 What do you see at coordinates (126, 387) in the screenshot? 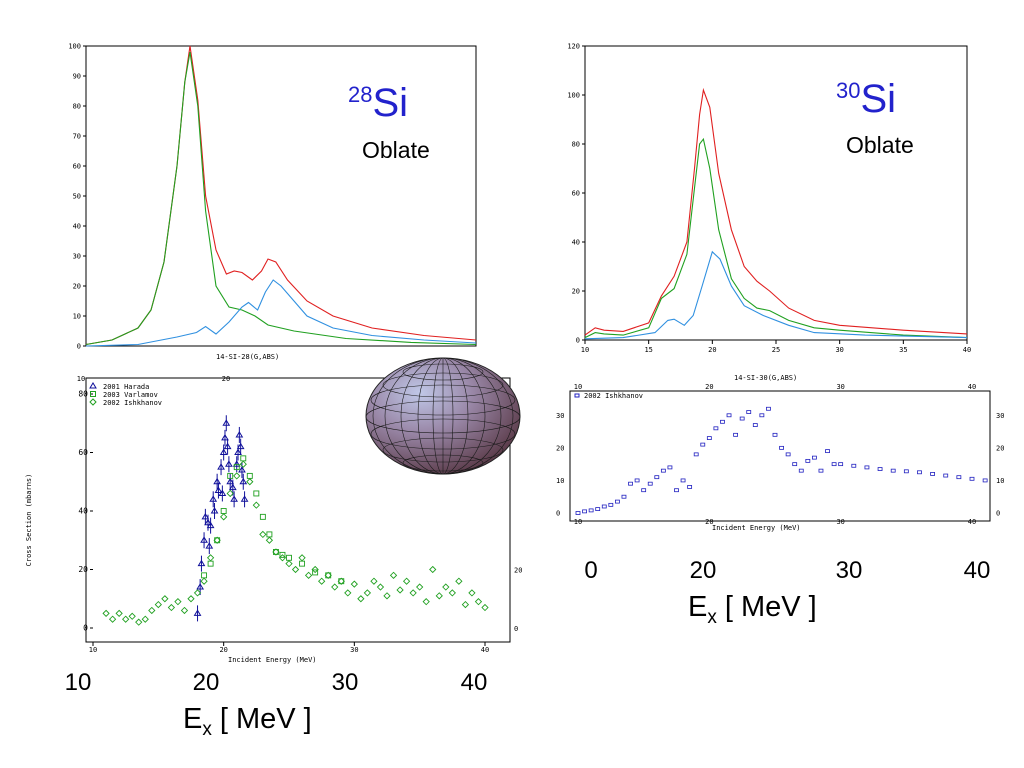
I see `legend-label: 2001 Harada` at bounding box center [126, 387].